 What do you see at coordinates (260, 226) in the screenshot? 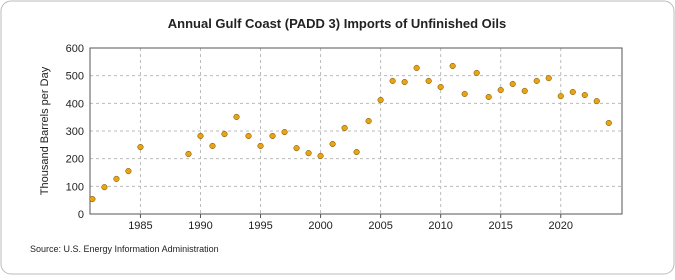
I see `x-tick-label: 1995` at bounding box center [260, 226].